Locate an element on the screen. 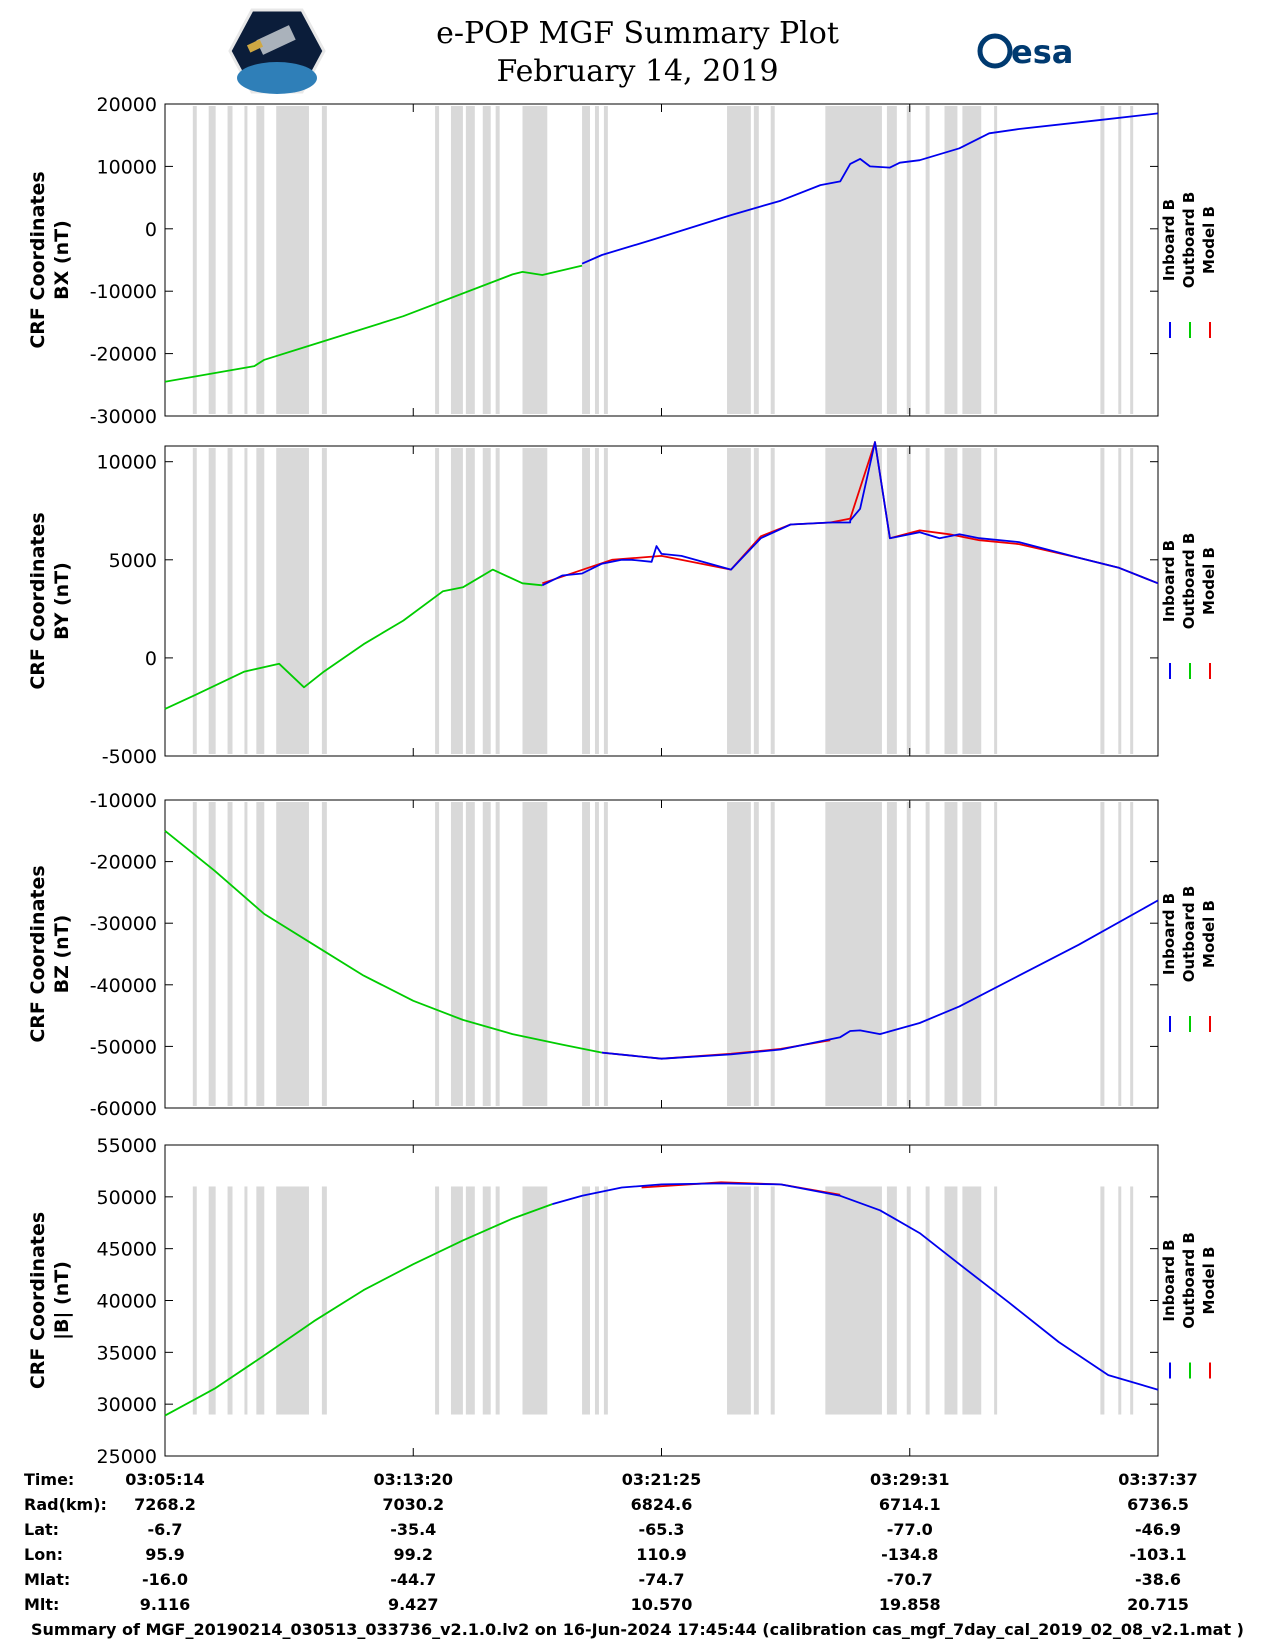  bmag-ytick-label: 50000 is located at coordinates (127, 1198).